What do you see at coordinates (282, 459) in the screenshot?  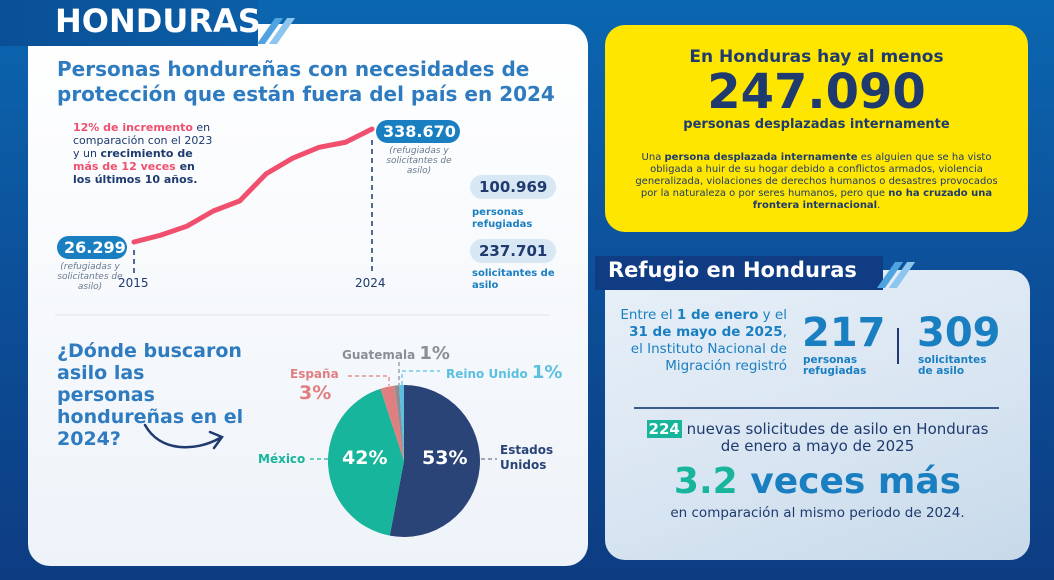 I see `label-mexico: México` at bounding box center [282, 459].